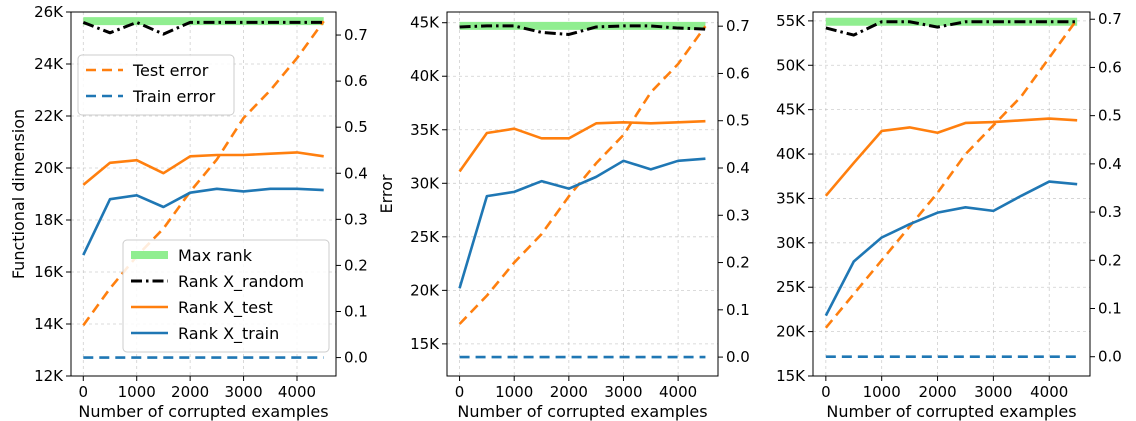  I want to click on y-tick-label: 26K, so click(49, 12).